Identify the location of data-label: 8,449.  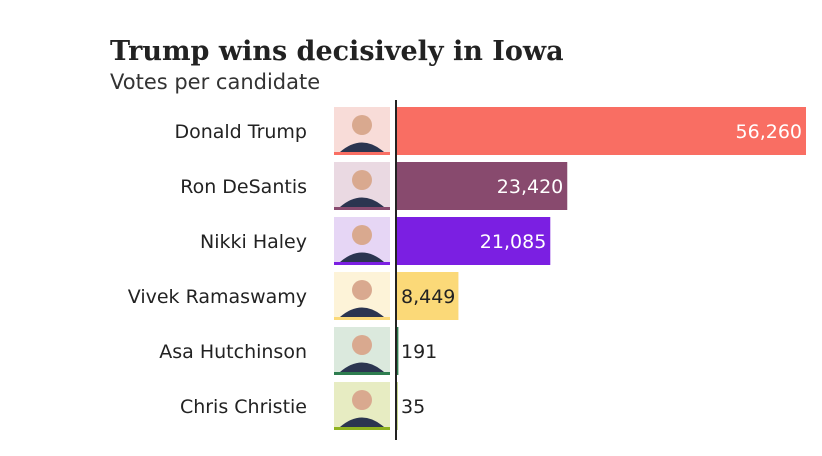
(428, 297).